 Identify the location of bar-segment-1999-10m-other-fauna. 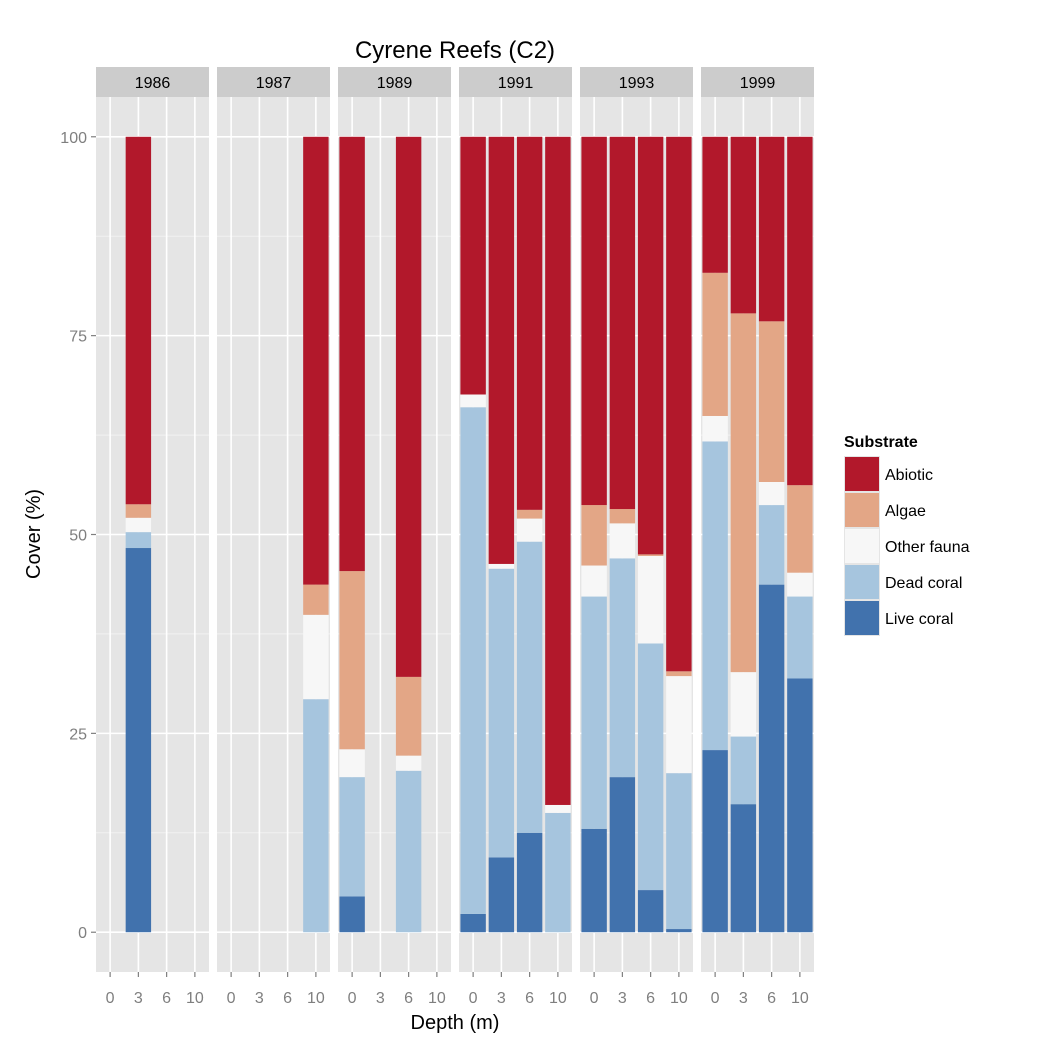
(800, 584).